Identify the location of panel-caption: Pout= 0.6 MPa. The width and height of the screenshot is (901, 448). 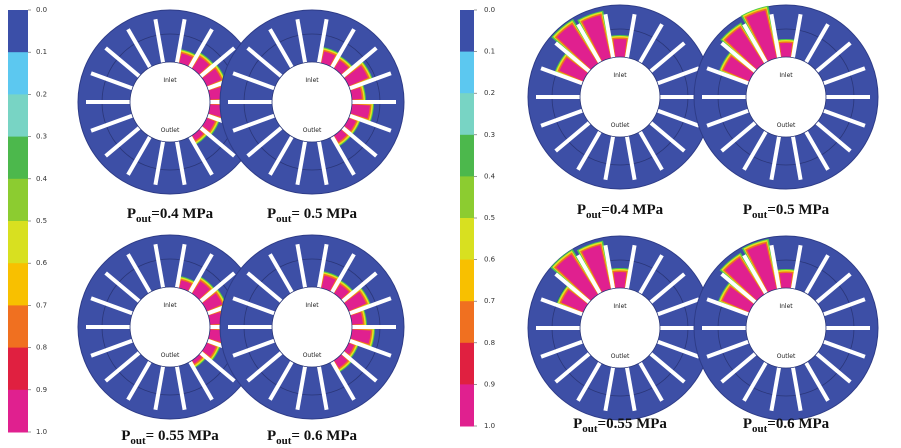
(312, 437).